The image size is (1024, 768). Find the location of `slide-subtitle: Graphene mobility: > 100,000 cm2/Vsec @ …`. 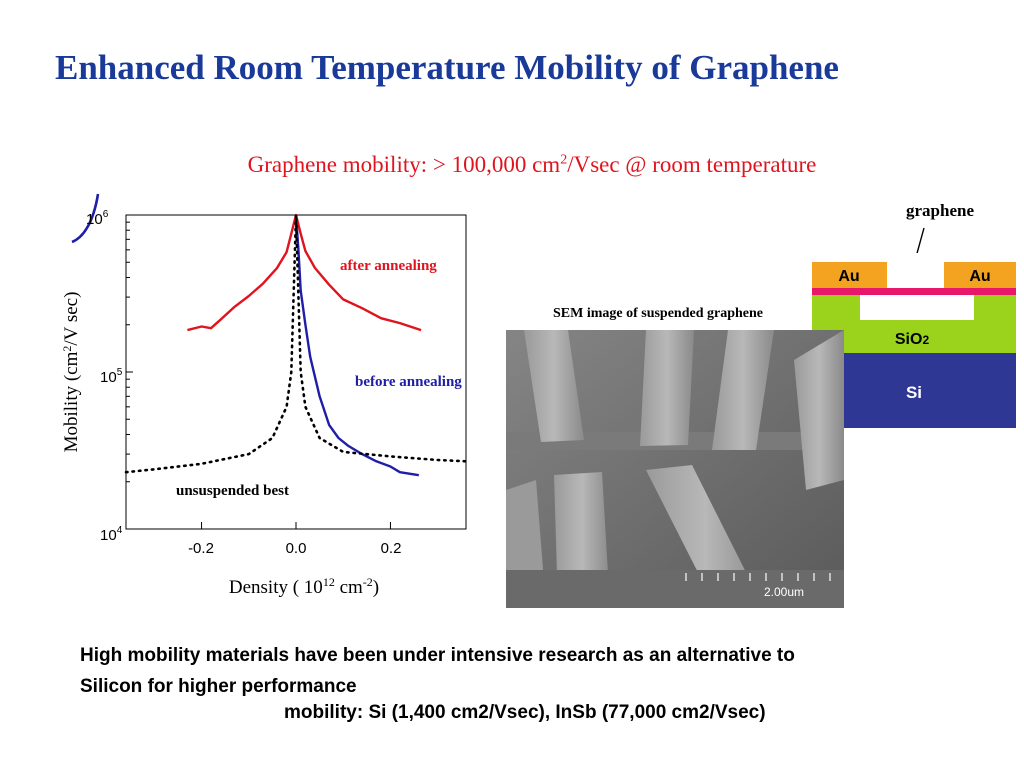

slide-subtitle: Graphene mobility: > 100,000 cm2/Vsec @ … is located at coordinates (512, 165).